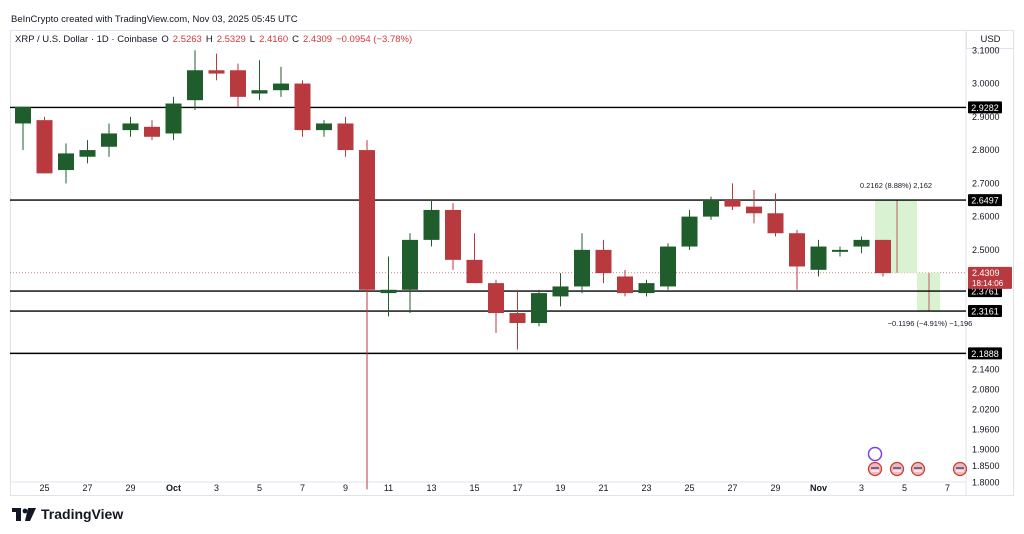 This screenshot has width=1024, height=534. Describe the element at coordinates (986, 50) in the screenshot. I see `y-tick-label: 3.1000` at that location.